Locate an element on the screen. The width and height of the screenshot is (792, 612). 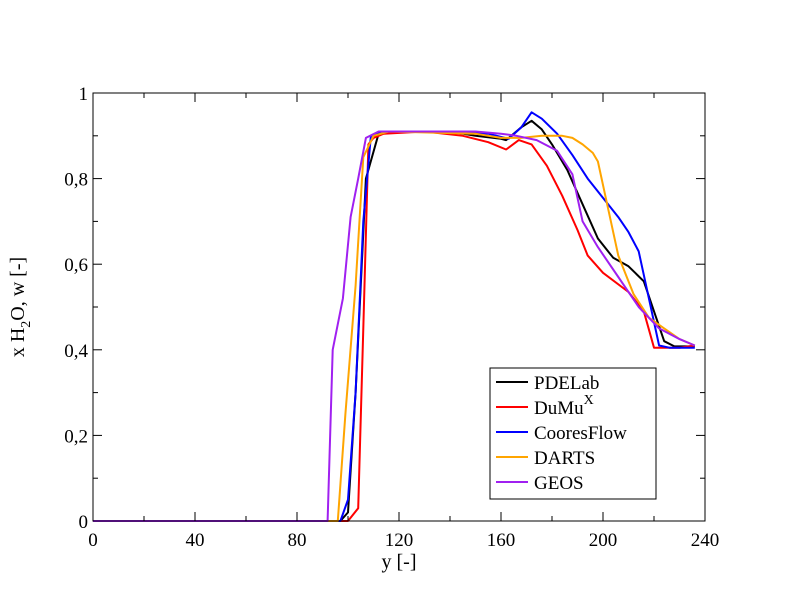
y-tick-label: 0,6 is located at coordinates (76, 265).